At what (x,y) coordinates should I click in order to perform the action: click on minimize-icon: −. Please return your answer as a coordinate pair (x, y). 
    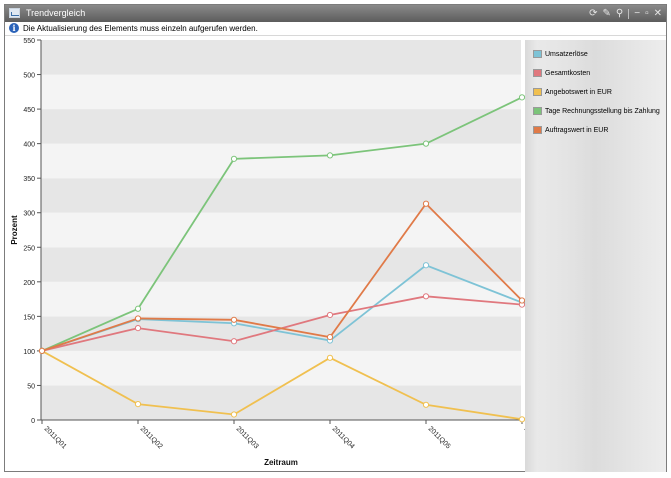
    Looking at the image, I should click on (637, 13).